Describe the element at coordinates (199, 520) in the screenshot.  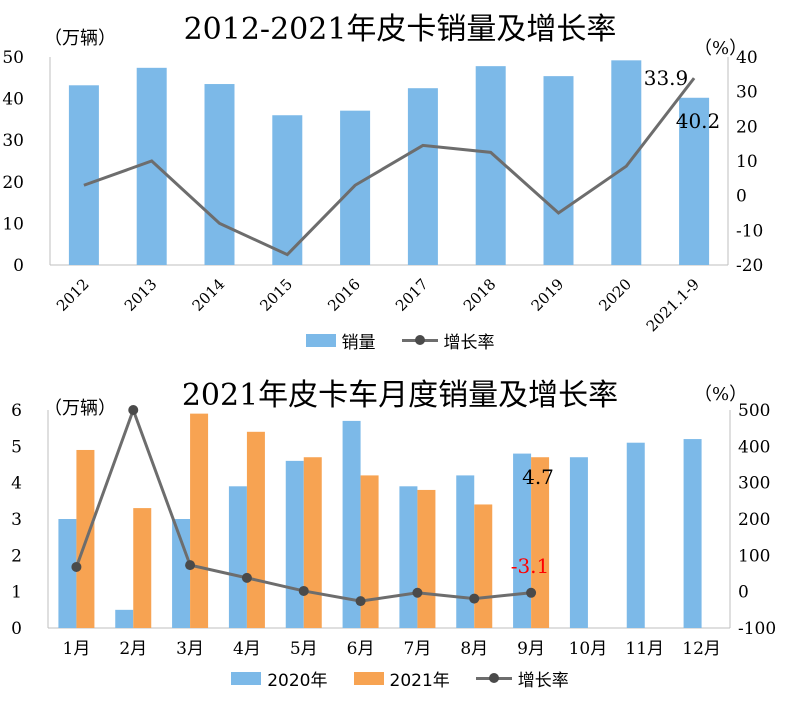
I see `bar-2021年-3月` at that location.